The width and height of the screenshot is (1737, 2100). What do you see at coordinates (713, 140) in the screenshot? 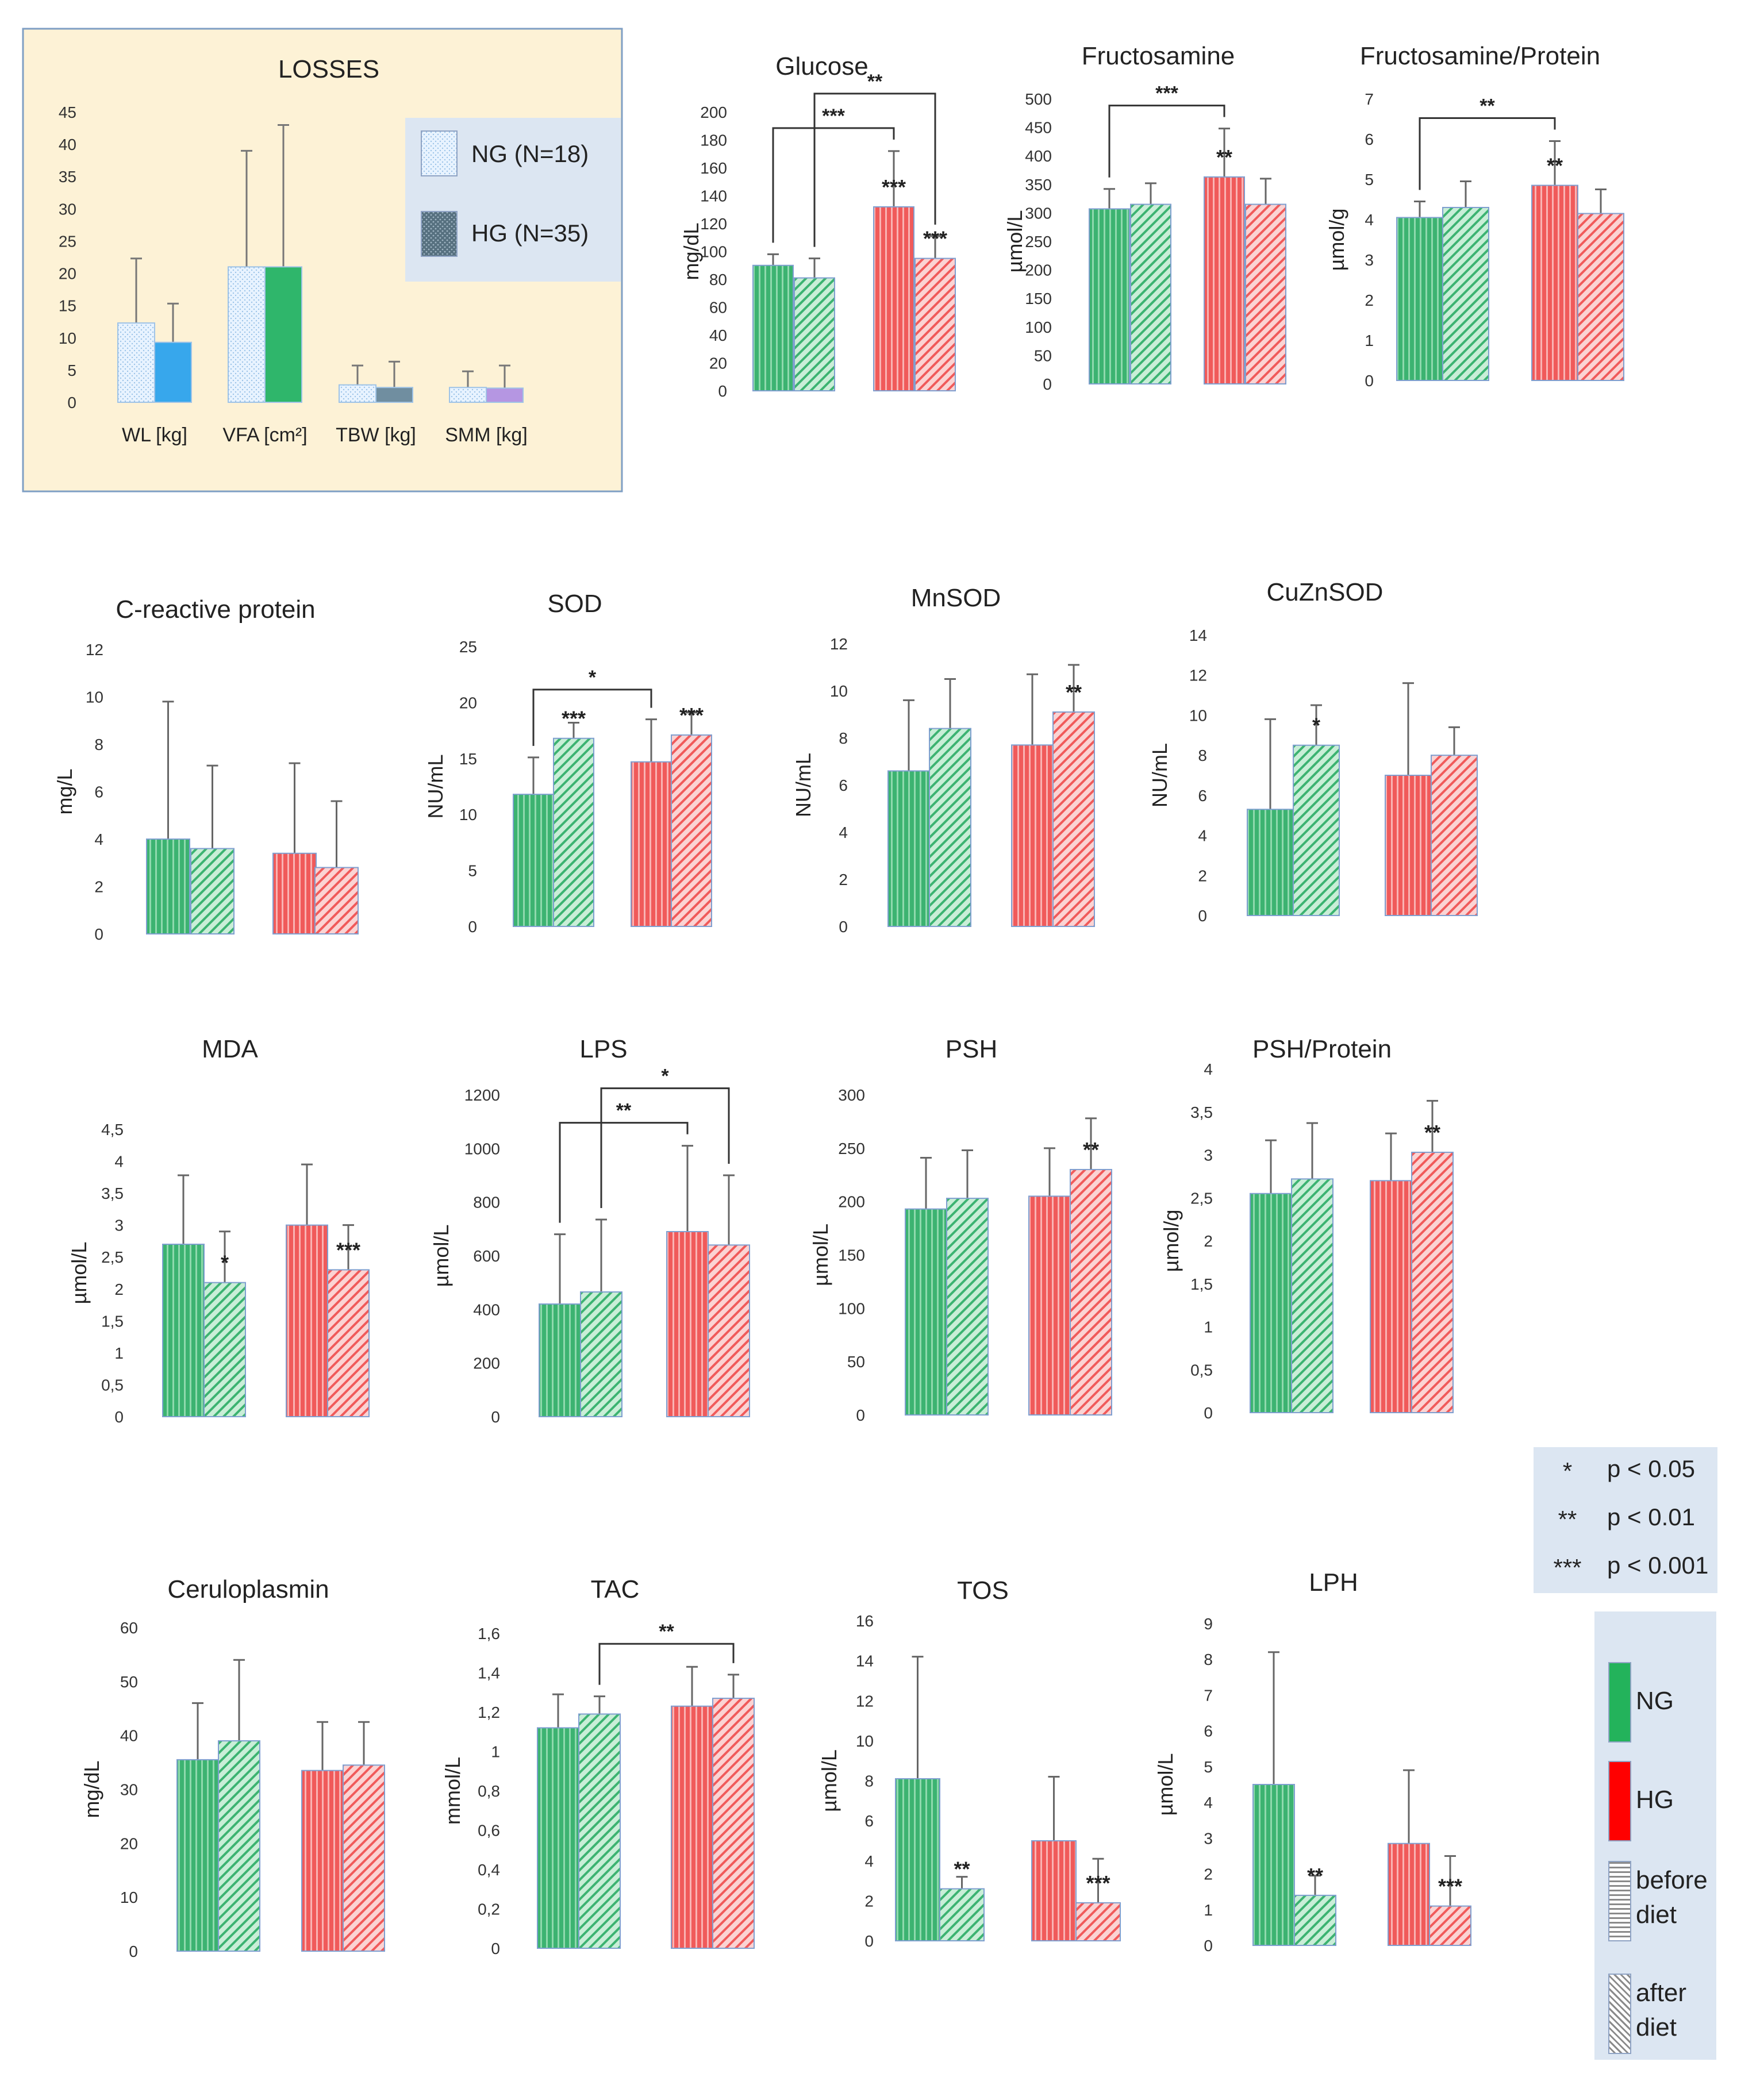
I see `y-tick-label: 180` at bounding box center [713, 140].